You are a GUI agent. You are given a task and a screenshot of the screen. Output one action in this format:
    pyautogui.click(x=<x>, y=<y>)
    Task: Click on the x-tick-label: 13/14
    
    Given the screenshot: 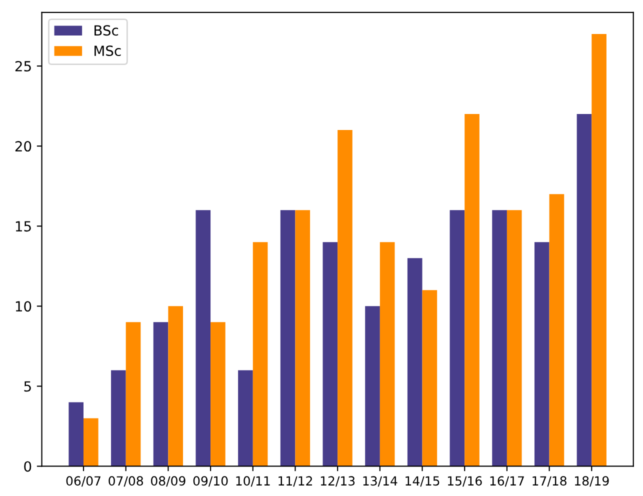 What is the action you would take?
    pyautogui.click(x=380, y=481)
    